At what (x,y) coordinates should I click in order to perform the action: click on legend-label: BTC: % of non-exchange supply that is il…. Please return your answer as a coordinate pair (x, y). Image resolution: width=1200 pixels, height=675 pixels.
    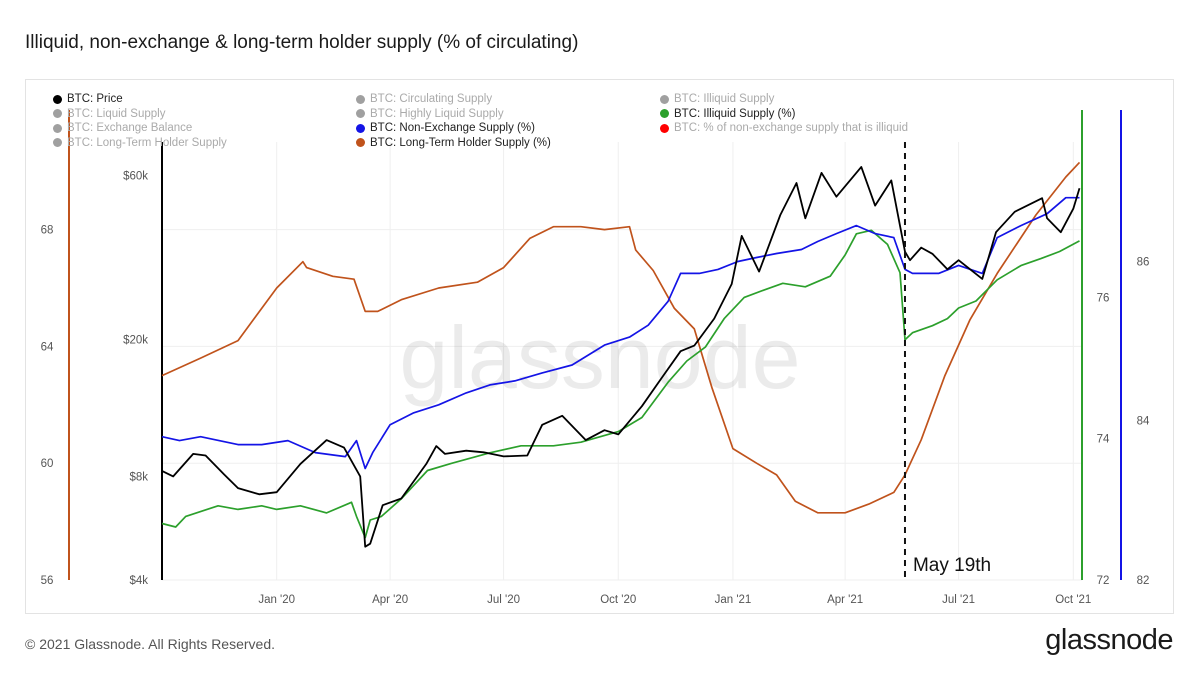
    Looking at the image, I should click on (791, 128).